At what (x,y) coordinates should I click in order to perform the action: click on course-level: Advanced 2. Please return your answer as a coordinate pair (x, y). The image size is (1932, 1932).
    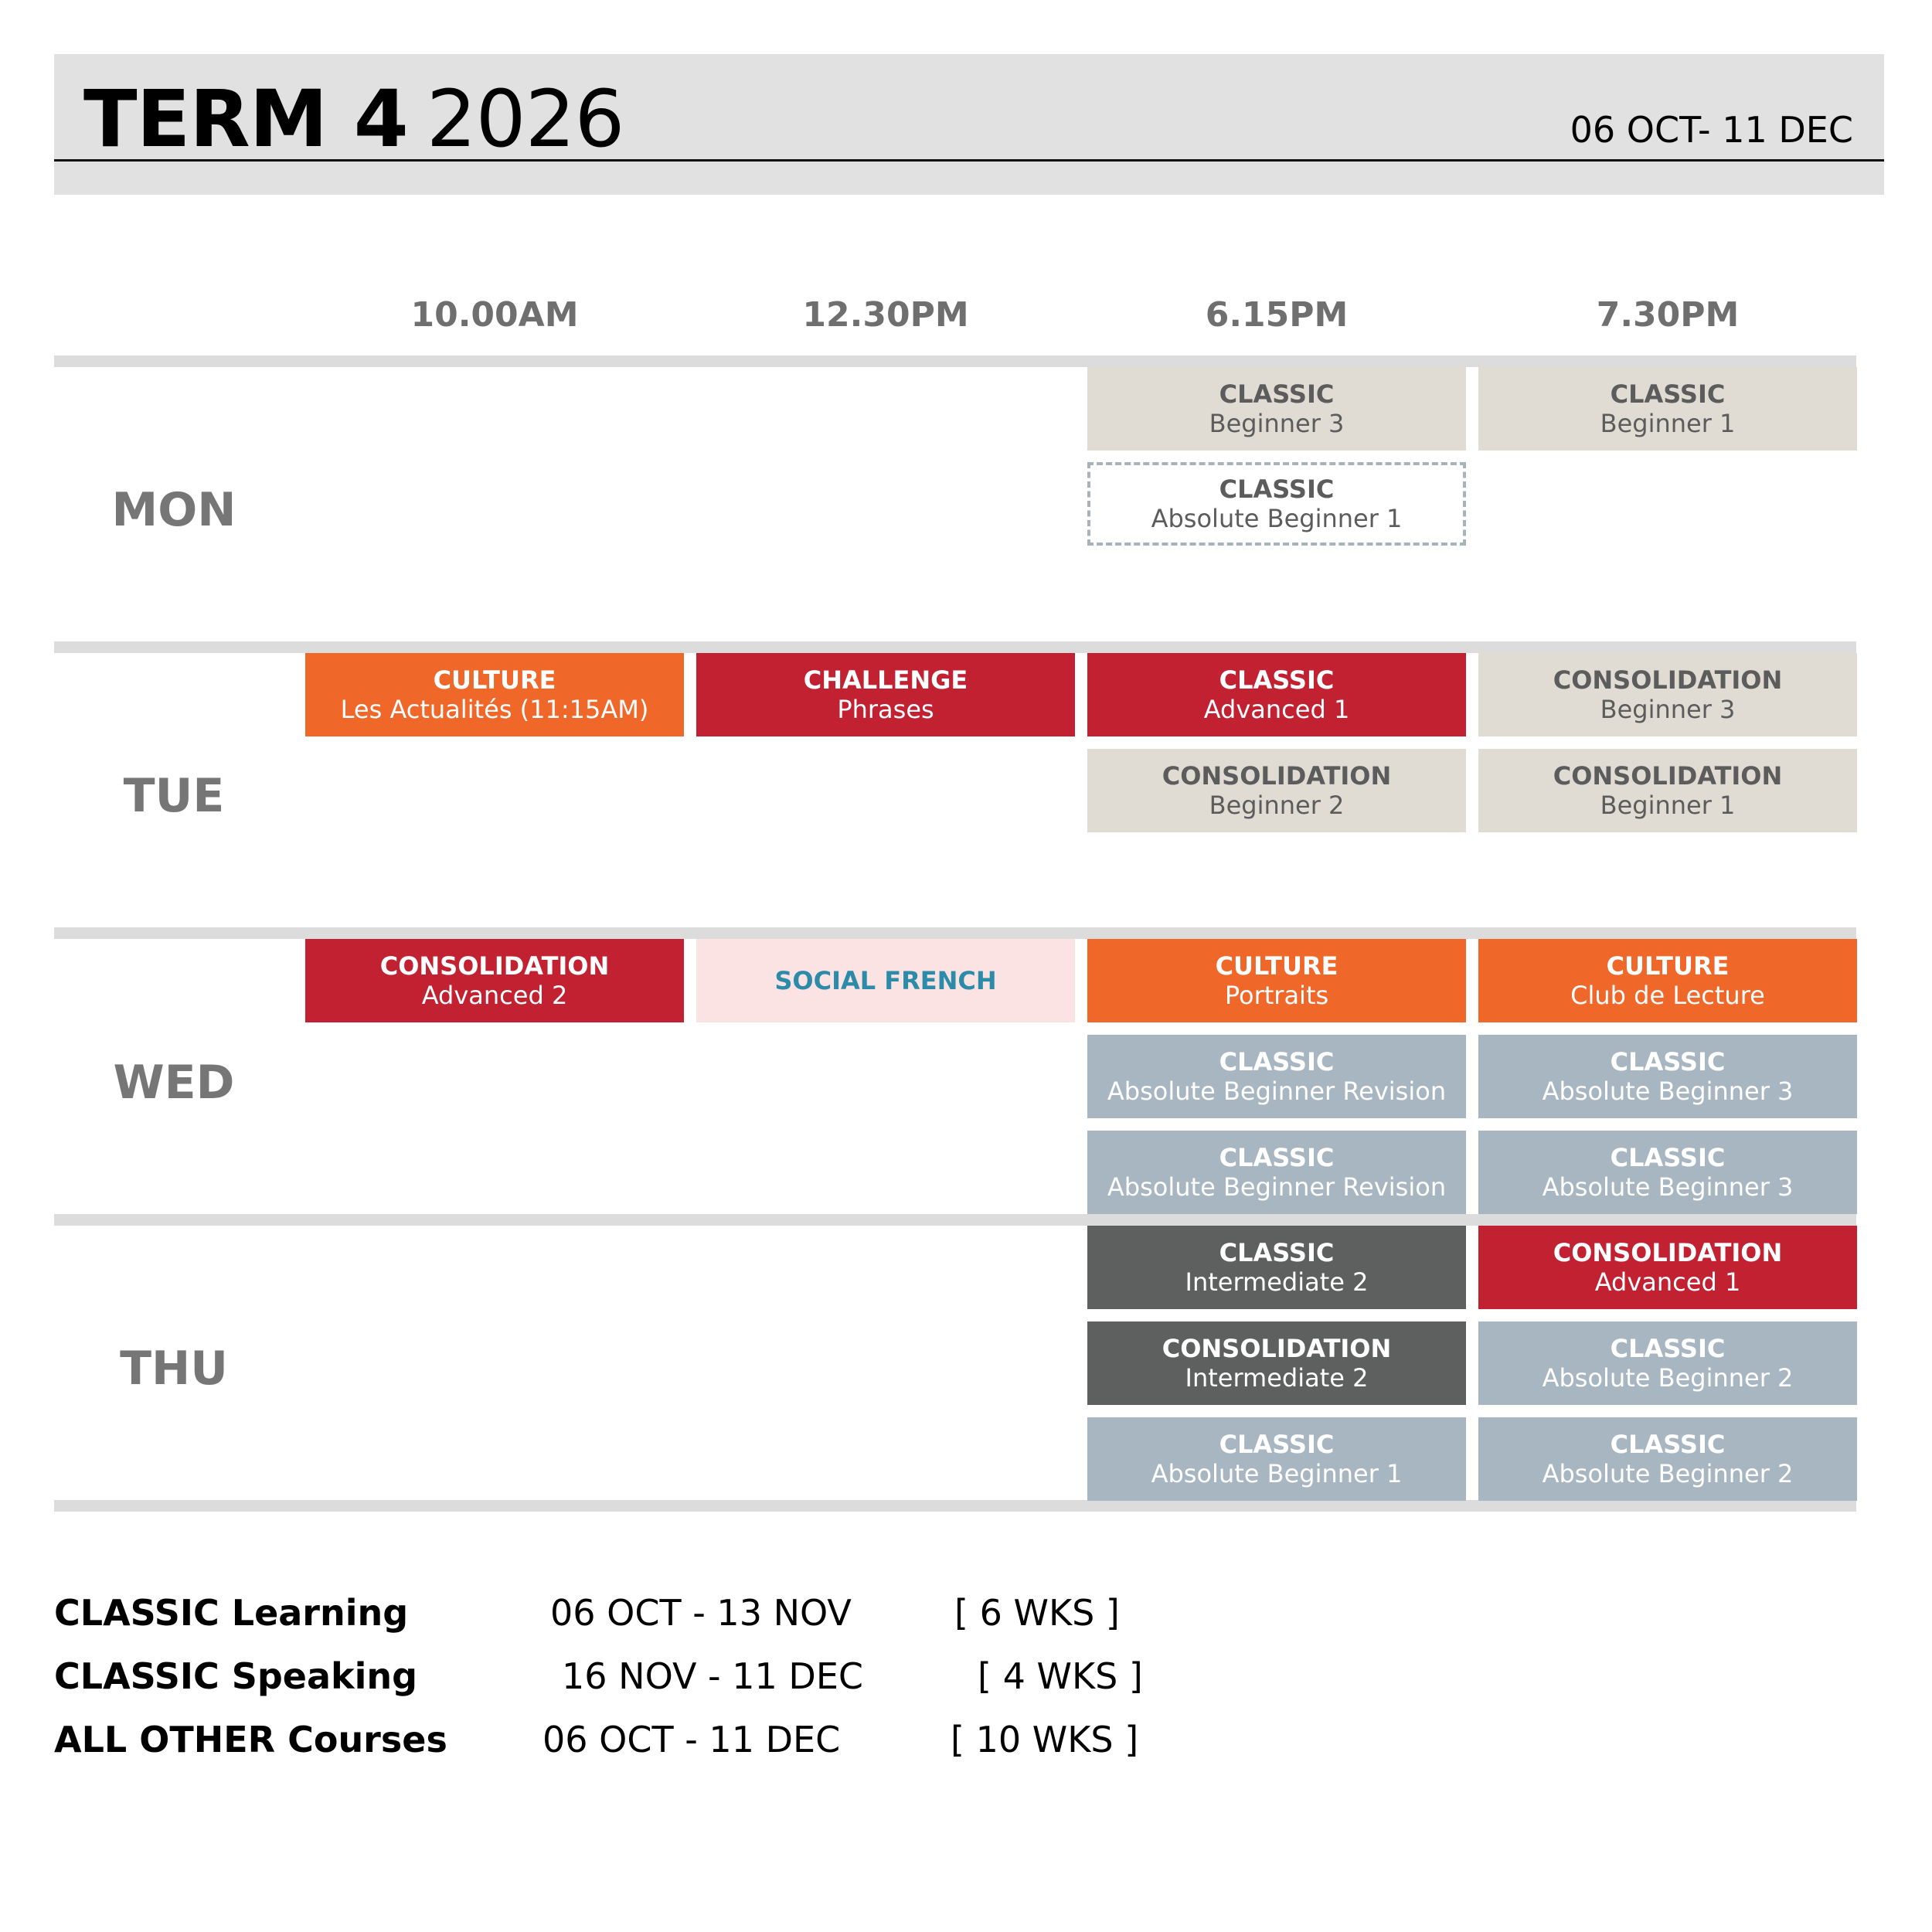
    Looking at the image, I should click on (495, 996).